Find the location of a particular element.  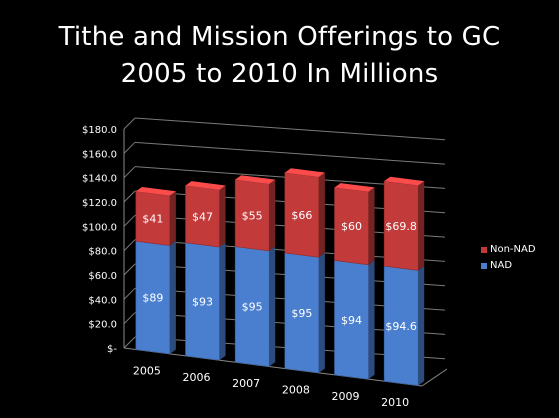

chart-subtitle: 2005 to 2010 In Millions is located at coordinates (279, 74).